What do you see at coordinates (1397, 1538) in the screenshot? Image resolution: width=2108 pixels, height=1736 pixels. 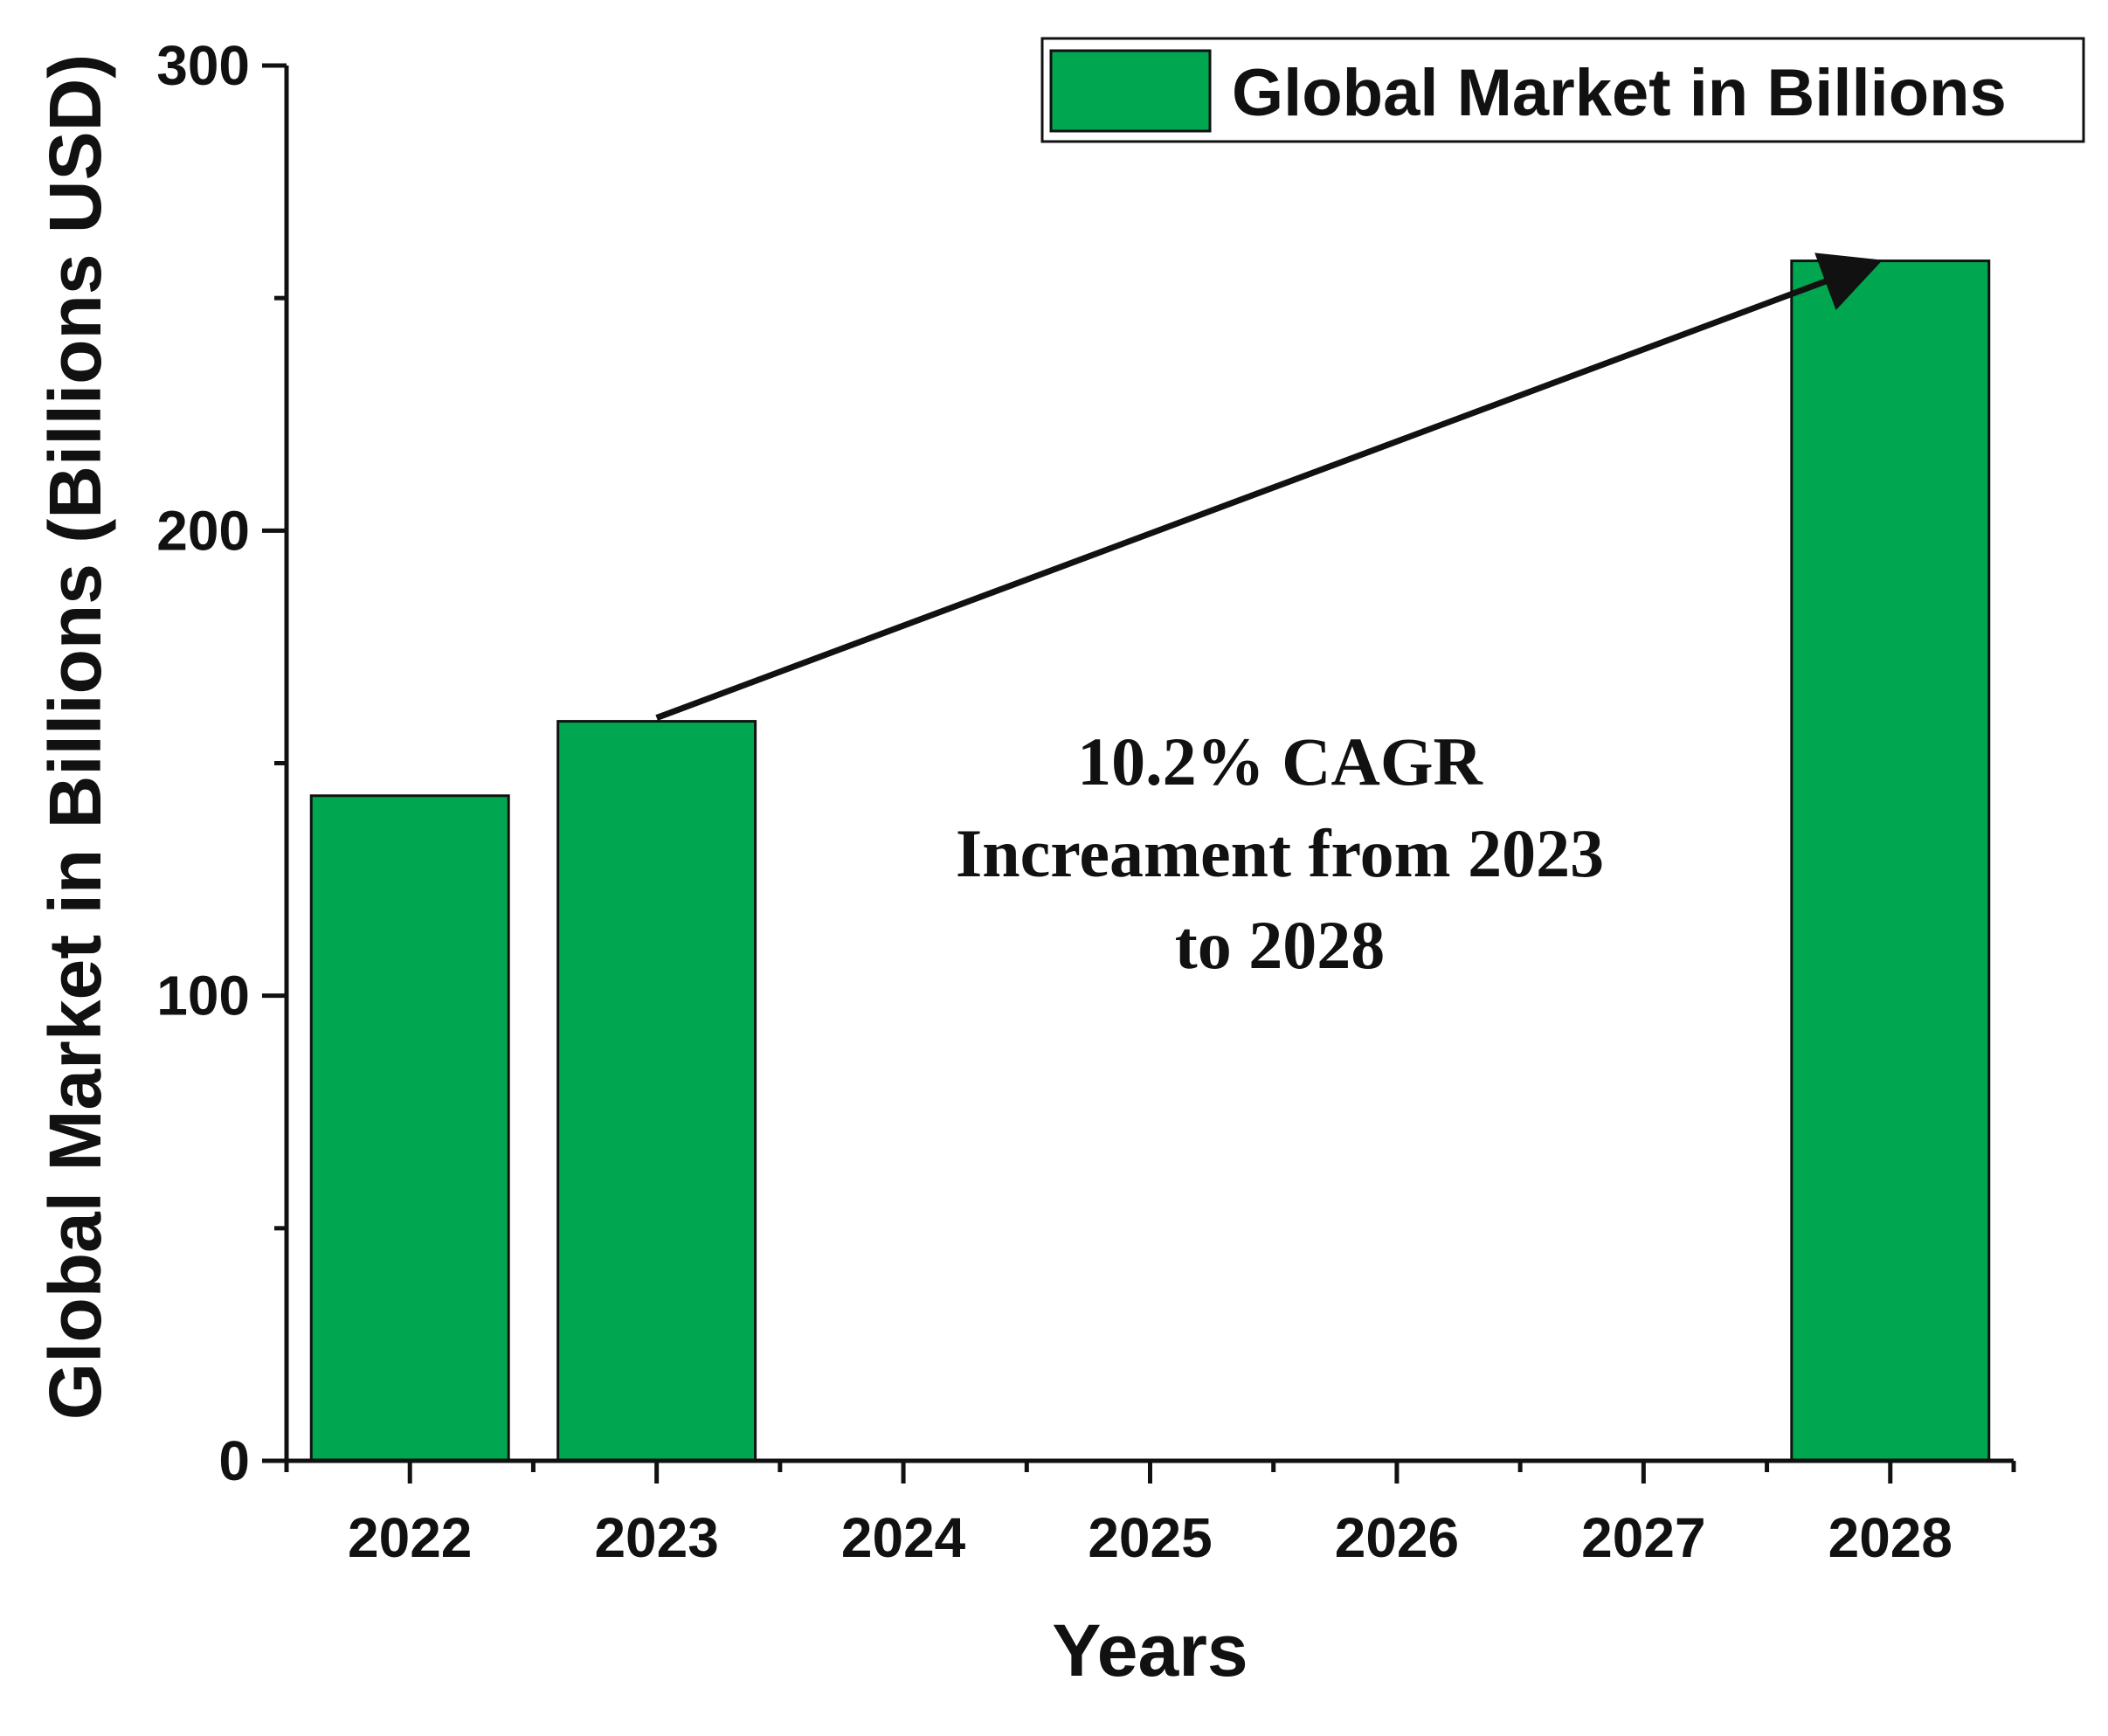 I see `x-tick-label-2026: 2026` at bounding box center [1397, 1538].